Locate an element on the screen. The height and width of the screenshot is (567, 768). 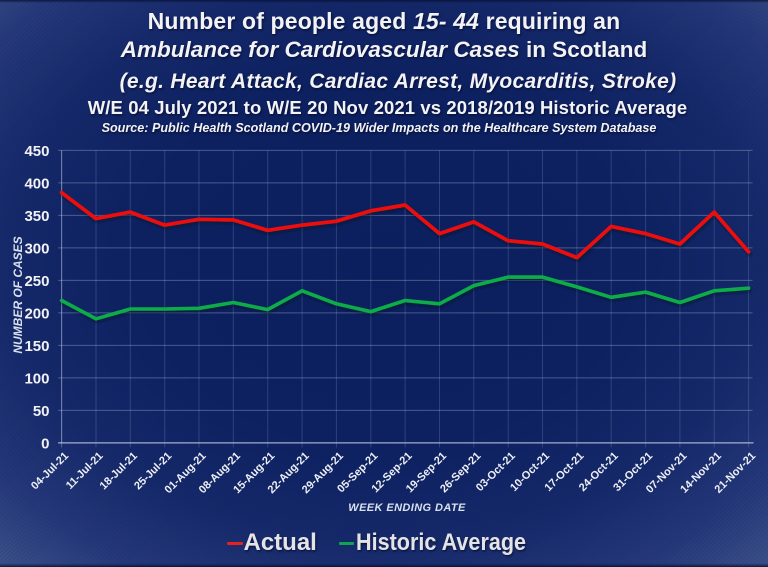
svg-text: 350 is located at coordinates (36, 216).